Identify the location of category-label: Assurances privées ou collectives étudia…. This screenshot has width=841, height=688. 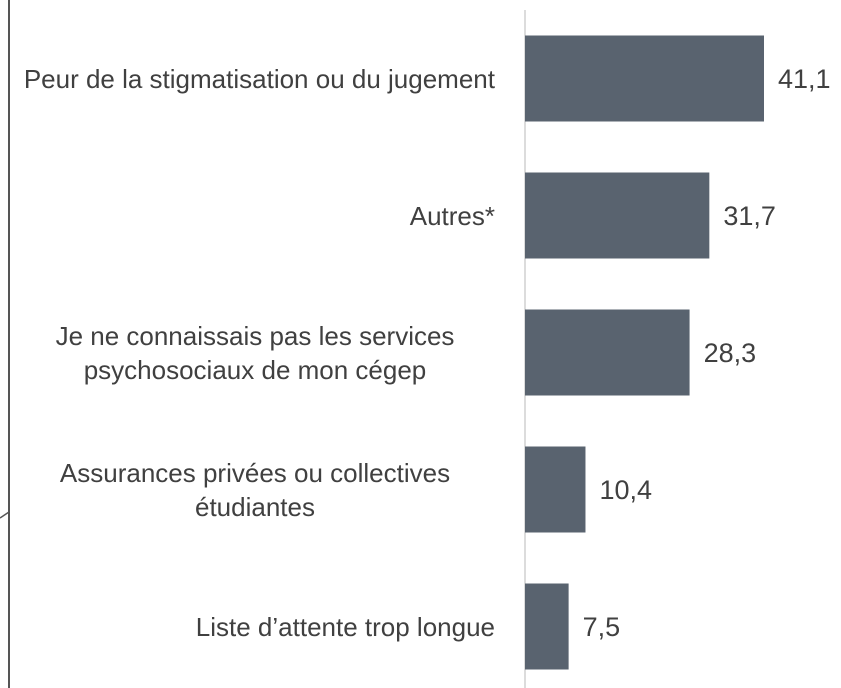
(255, 490).